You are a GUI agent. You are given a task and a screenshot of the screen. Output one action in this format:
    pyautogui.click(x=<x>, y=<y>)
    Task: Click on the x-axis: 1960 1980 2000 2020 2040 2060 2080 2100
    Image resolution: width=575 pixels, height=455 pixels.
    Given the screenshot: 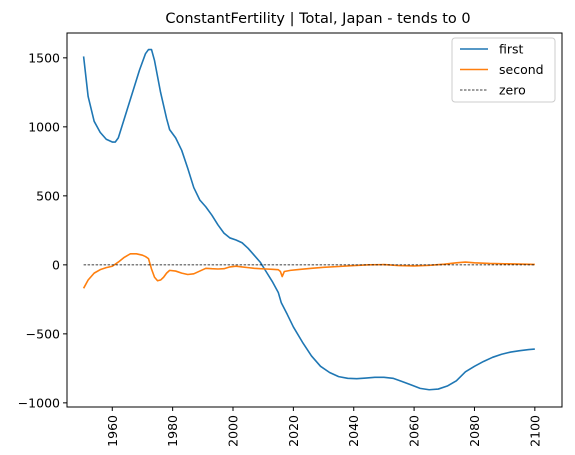 What is the action you would take?
    pyautogui.click(x=323, y=427)
    